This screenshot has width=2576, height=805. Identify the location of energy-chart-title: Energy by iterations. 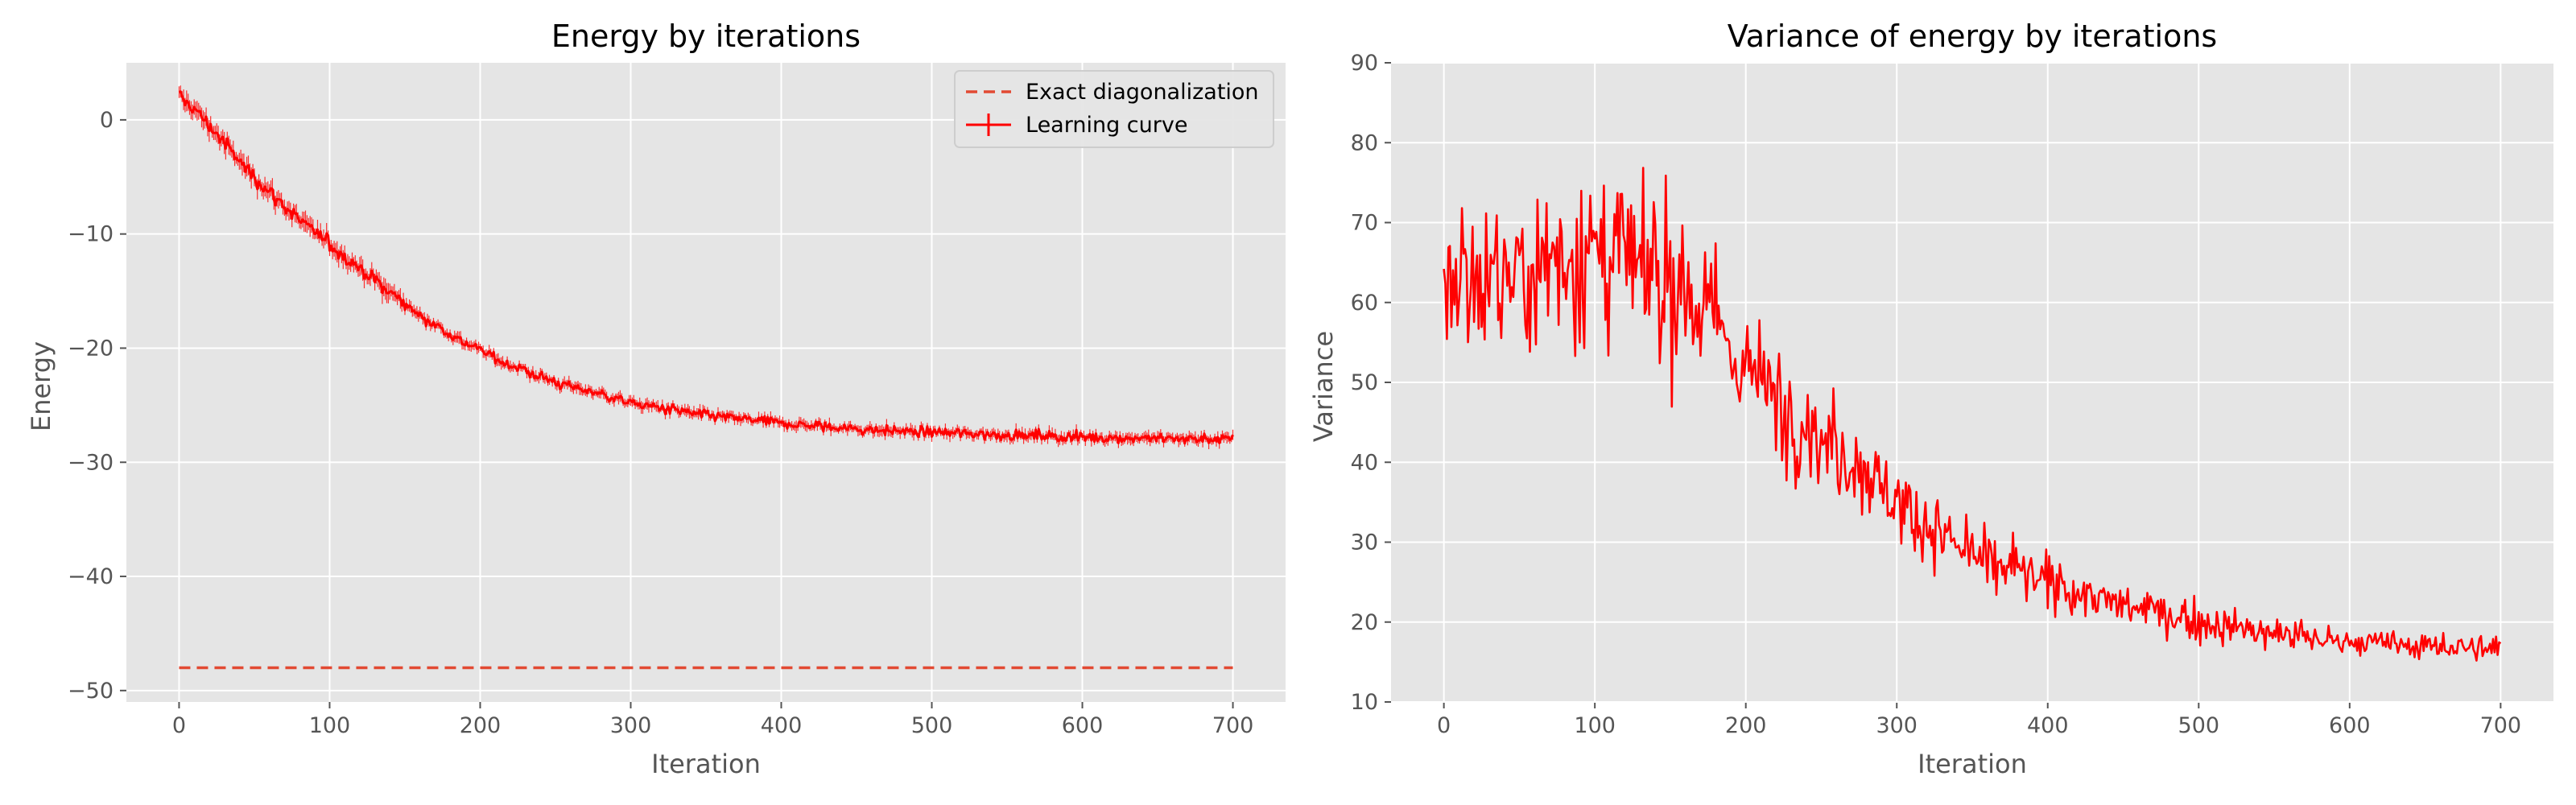
(706, 36).